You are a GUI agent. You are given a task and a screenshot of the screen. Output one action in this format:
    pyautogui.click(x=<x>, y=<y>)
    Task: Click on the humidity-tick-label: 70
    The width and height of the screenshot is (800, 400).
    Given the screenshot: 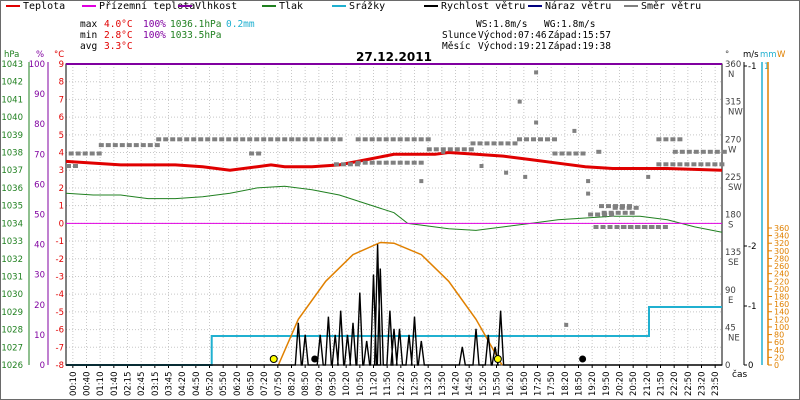 What is the action you would take?
    pyautogui.click(x=39, y=155)
    